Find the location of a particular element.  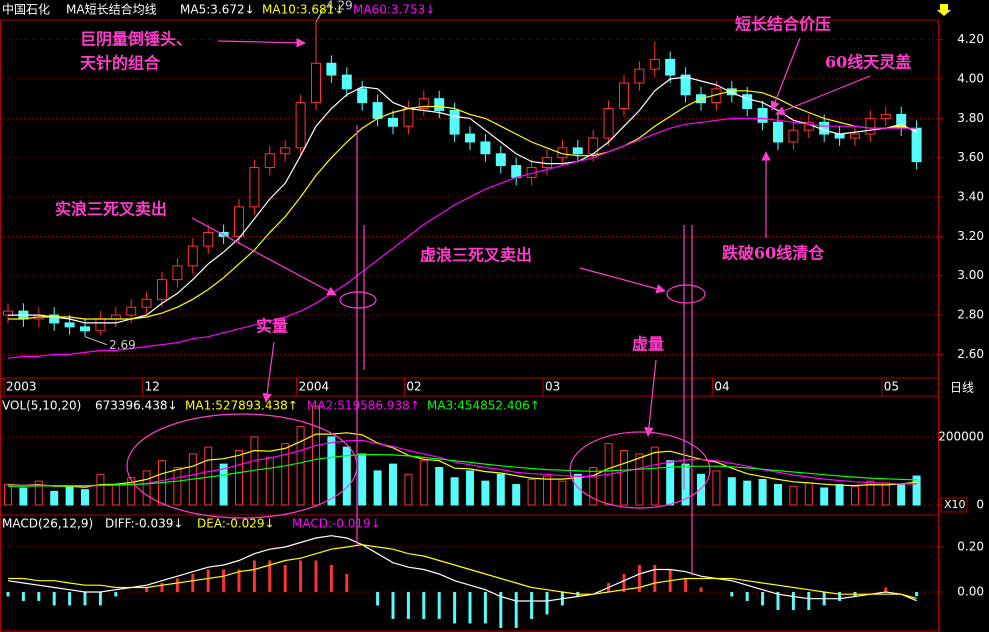

legend-ma10: MA10:3.681↓ is located at coordinates (303, 10).